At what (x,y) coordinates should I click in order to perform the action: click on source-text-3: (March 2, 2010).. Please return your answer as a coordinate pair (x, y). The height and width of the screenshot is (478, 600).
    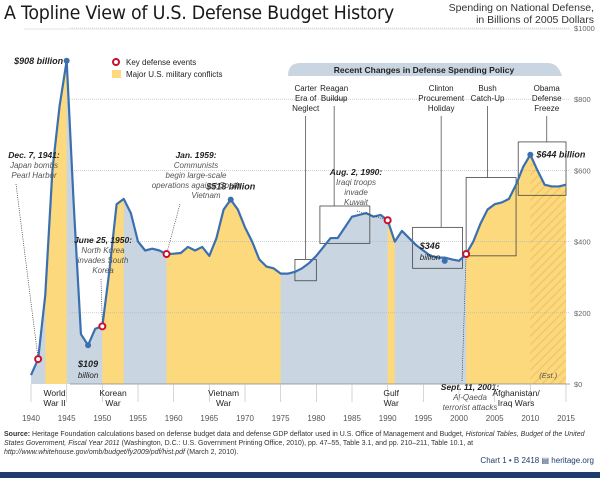
    Looking at the image, I should click on (212, 452).